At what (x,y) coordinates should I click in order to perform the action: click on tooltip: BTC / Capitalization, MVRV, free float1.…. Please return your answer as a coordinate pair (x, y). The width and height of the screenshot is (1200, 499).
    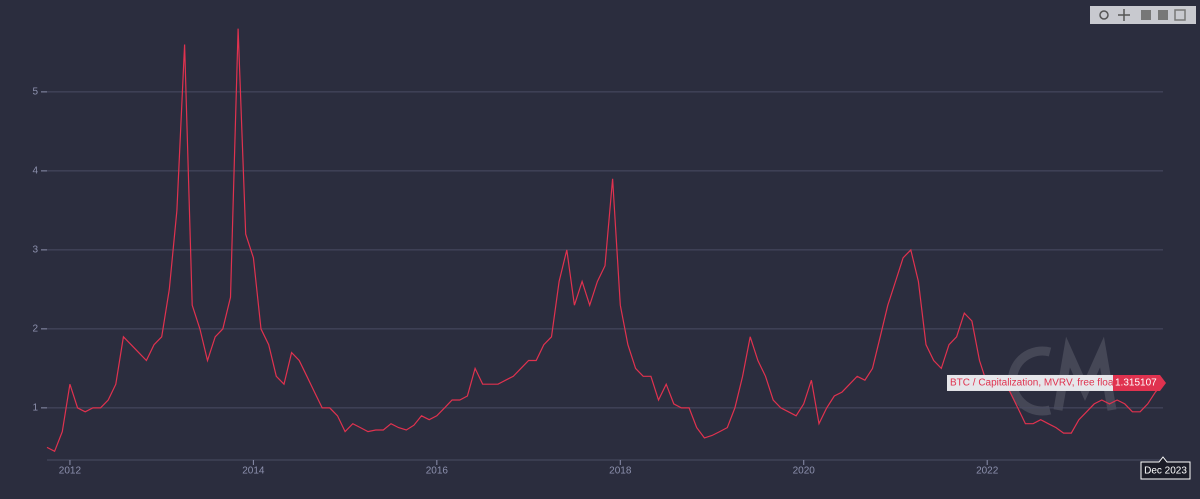
    Looking at the image, I should click on (1069, 427).